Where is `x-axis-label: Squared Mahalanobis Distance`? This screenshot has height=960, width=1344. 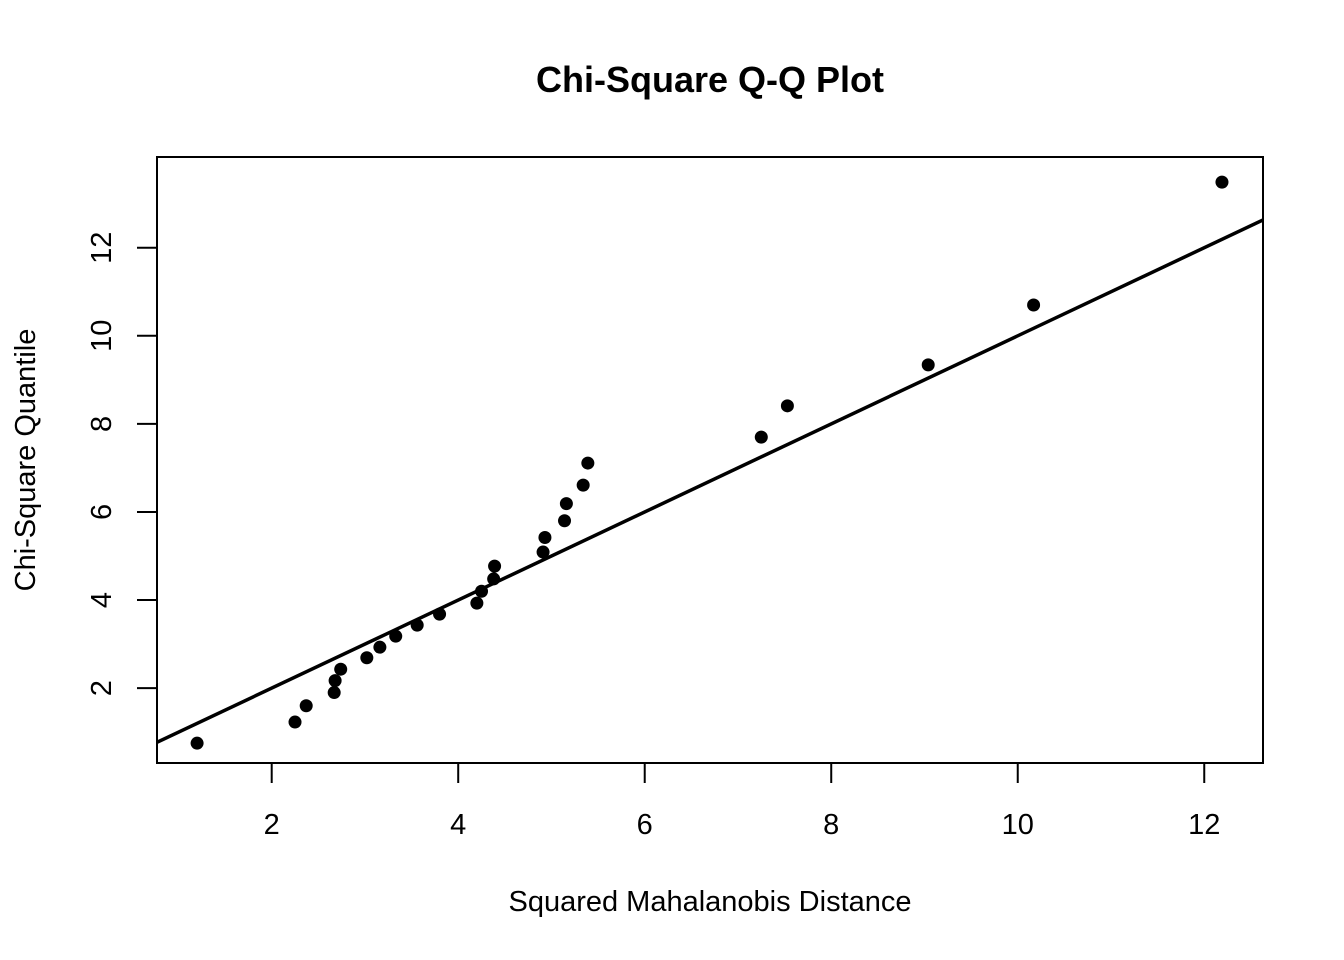
x-axis-label: Squared Mahalanobis Distance is located at coordinates (709, 902).